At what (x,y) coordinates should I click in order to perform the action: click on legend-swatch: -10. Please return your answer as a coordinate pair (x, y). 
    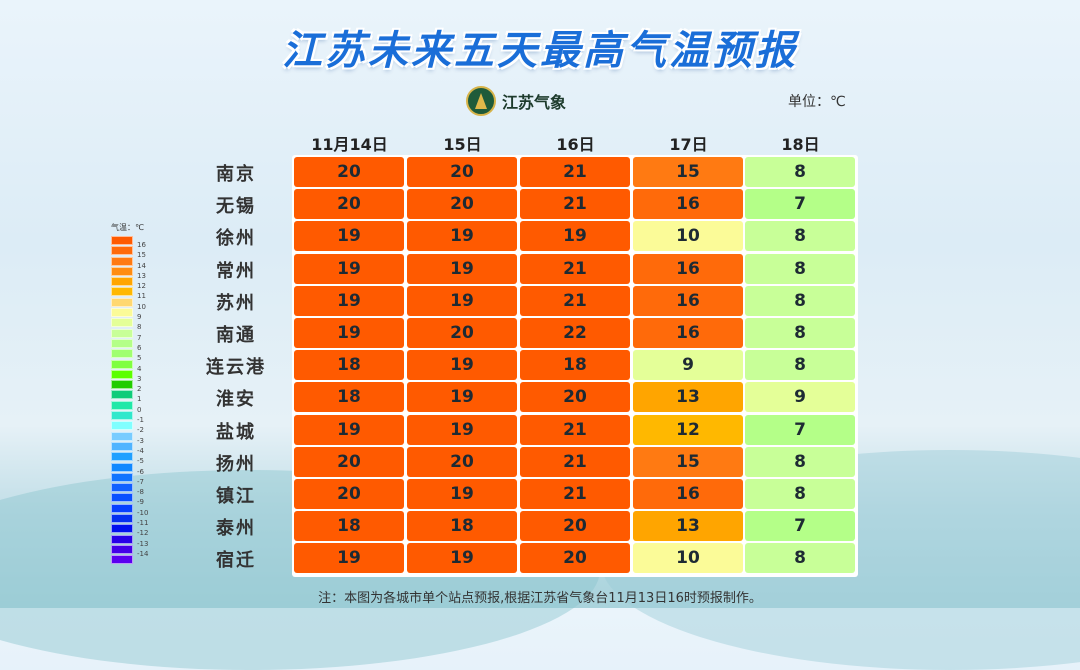
    Looking at the image, I should click on (129, 510).